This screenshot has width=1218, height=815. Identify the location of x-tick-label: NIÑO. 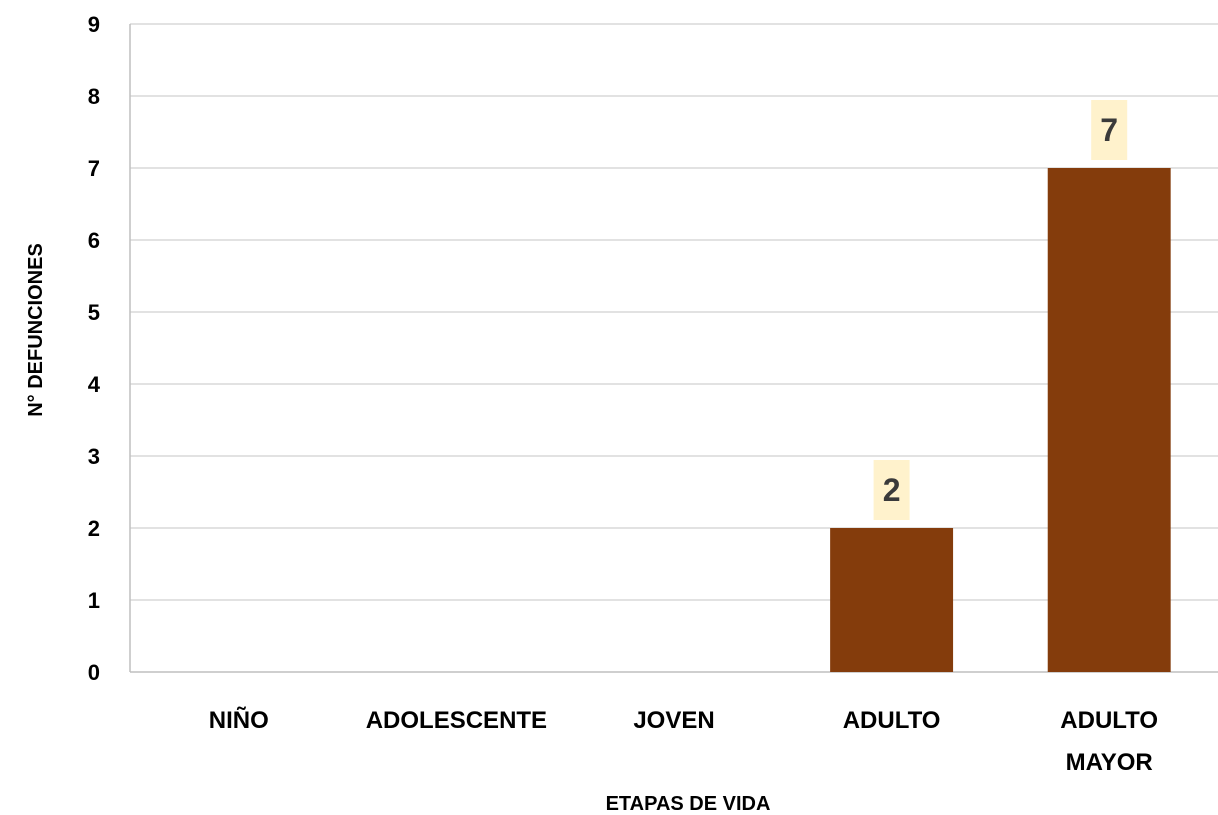
(239, 720).